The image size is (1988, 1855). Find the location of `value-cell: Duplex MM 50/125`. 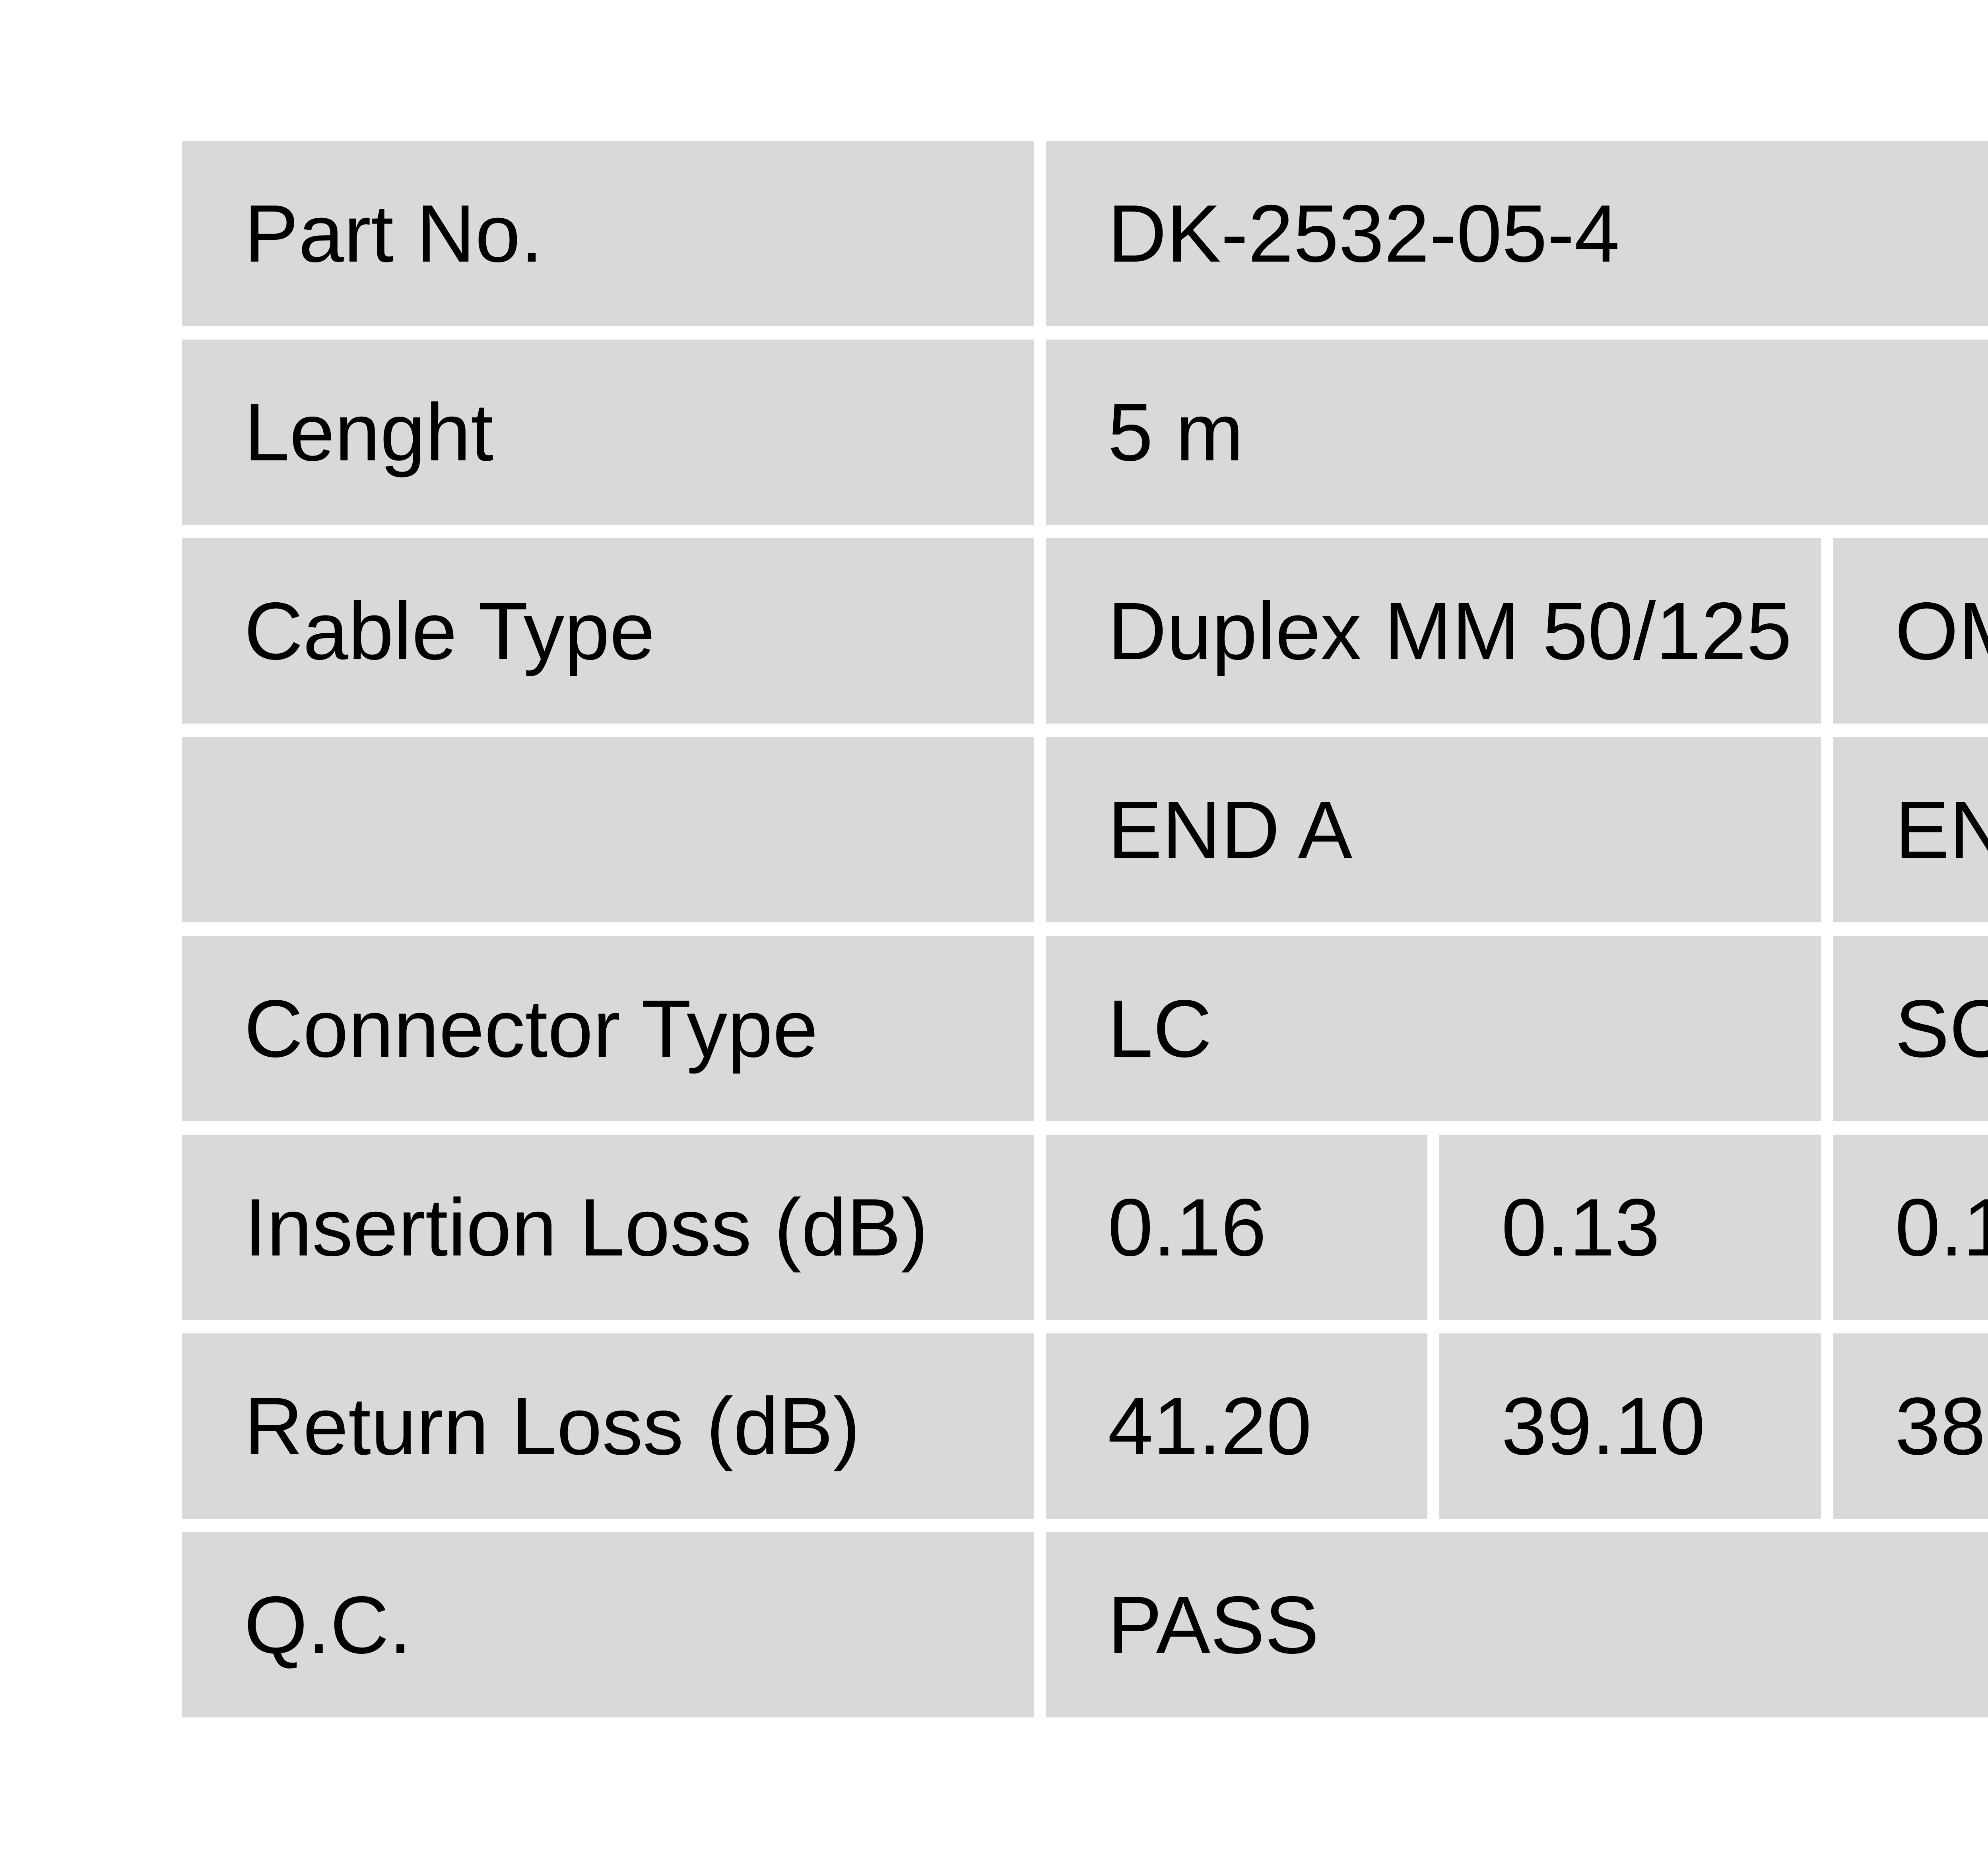

value-cell: Duplex MM 50/125 is located at coordinates (1433, 631).